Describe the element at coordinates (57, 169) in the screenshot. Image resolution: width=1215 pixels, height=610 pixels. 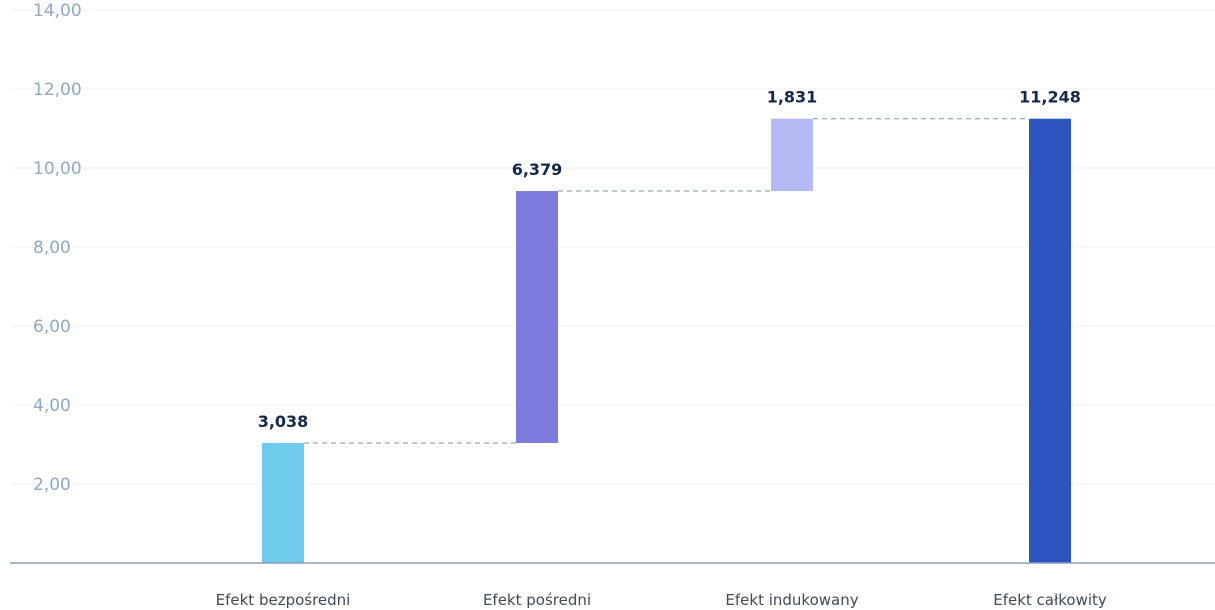
I see `y-tick-label: 10,00` at that location.